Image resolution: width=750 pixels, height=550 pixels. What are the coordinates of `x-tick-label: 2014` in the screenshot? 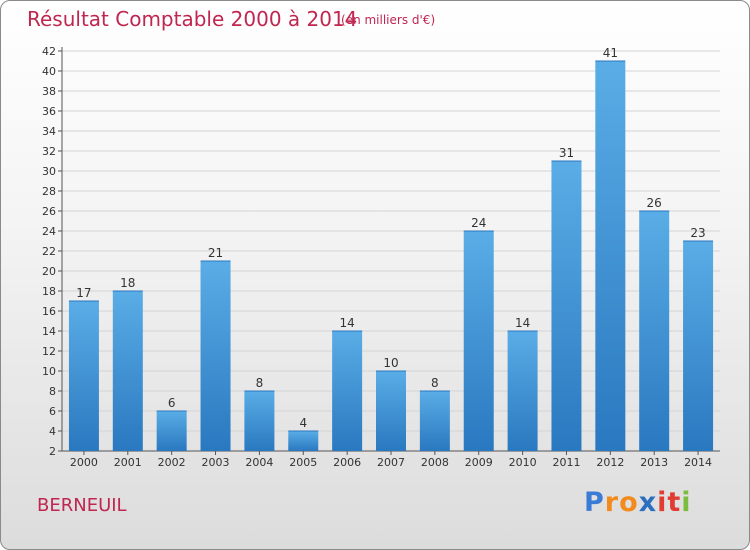 It's located at (698, 462).